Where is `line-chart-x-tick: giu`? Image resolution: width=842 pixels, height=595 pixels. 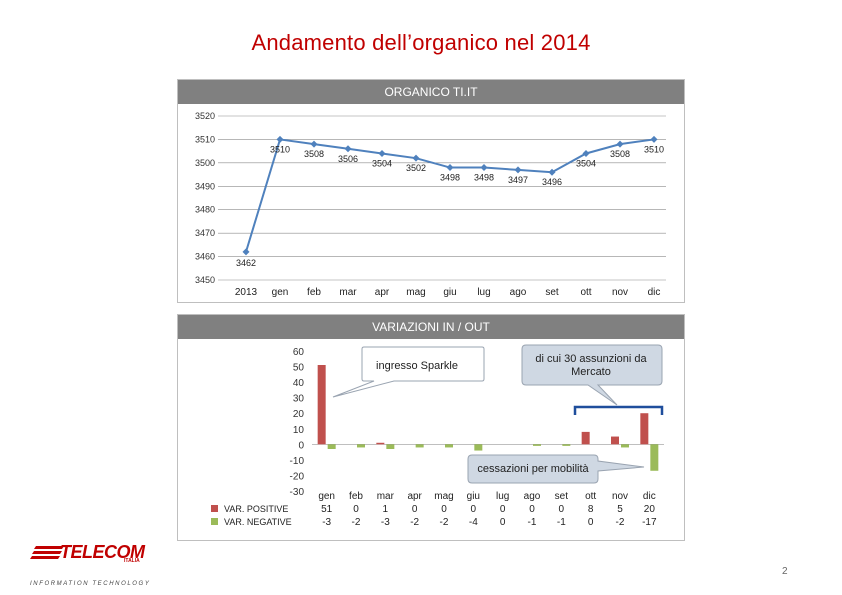
line-chart-x-tick: giu is located at coordinates (449, 292).